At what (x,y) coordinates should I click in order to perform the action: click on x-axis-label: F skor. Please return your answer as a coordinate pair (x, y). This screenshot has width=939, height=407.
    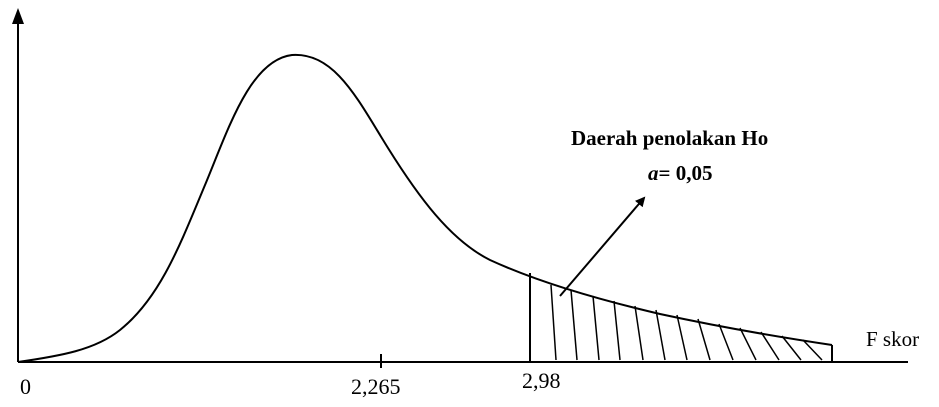
    Looking at the image, I should click on (893, 339).